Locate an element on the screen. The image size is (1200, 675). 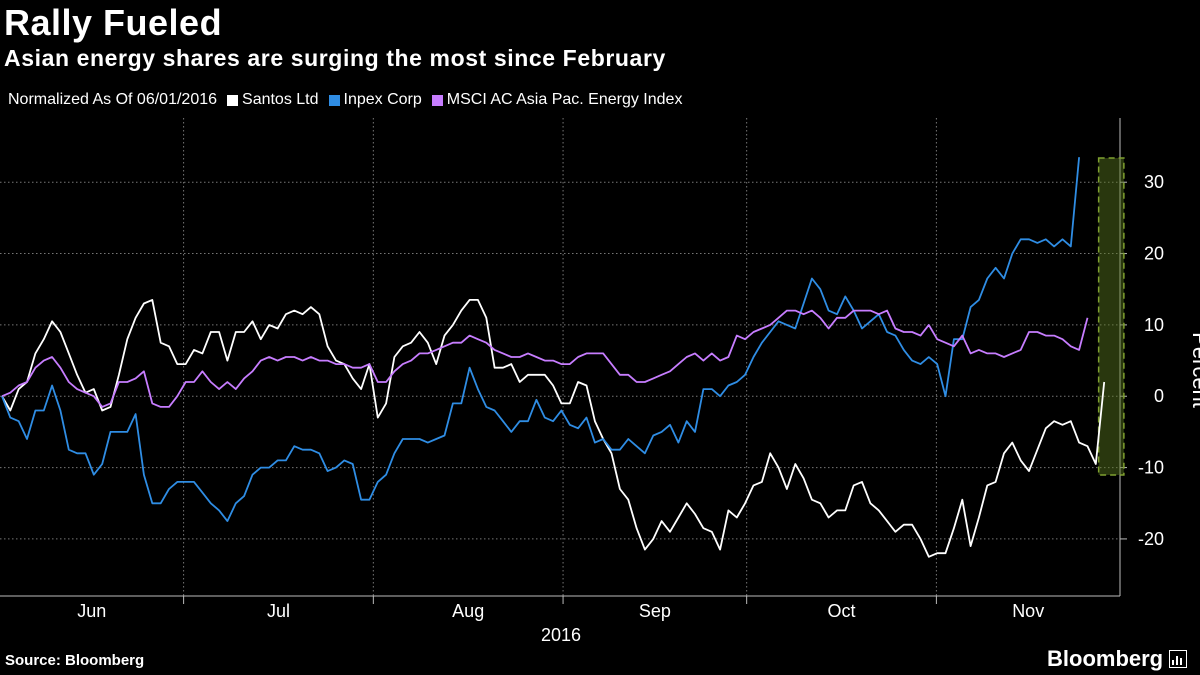
x-tick-label: Aug is located at coordinates (468, 611).